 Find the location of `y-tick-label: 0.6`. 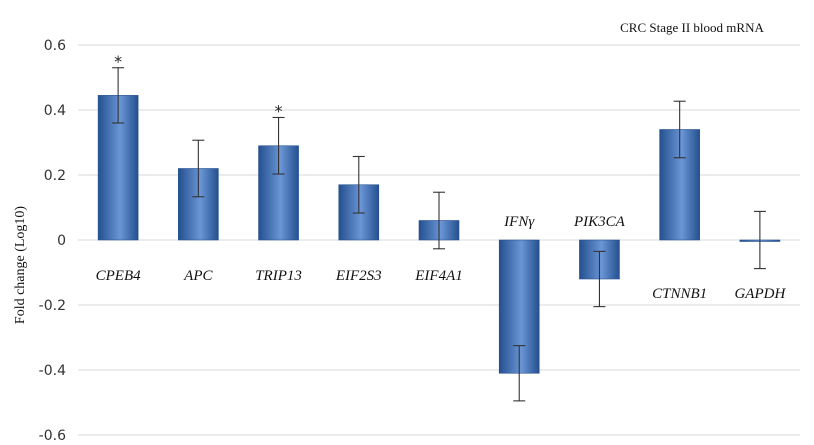

y-tick-label: 0.6 is located at coordinates (55, 46).